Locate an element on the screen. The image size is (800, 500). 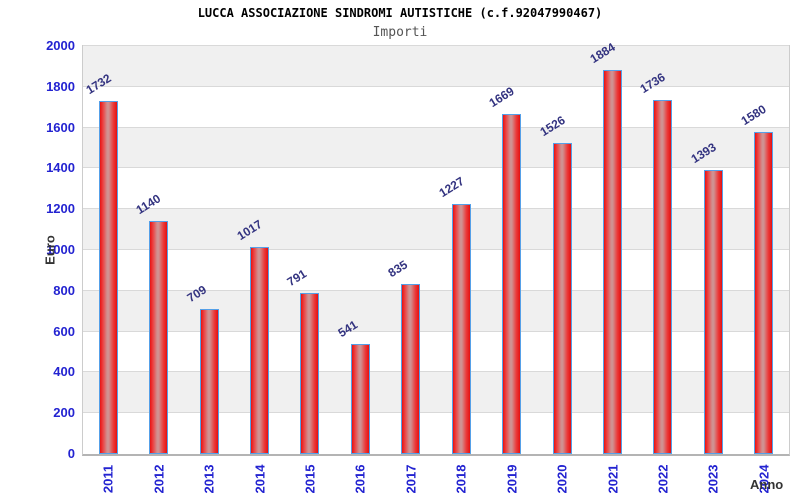
y-tick-label: 1400 is located at coordinates (60, 168).